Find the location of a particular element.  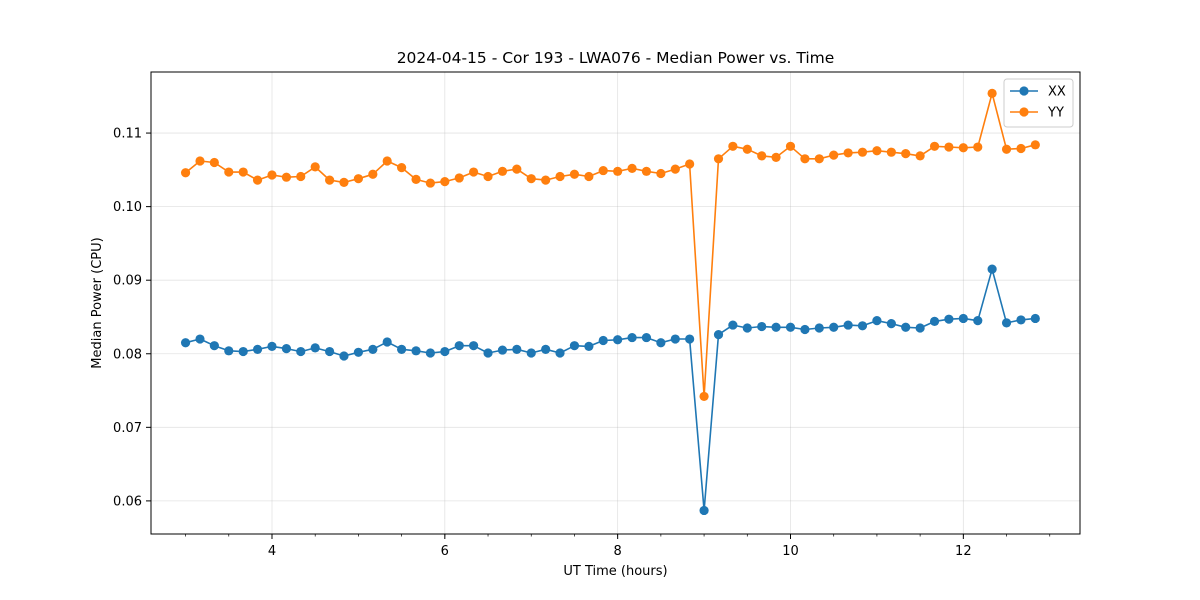

legend-marker-yy is located at coordinates (1024, 112).